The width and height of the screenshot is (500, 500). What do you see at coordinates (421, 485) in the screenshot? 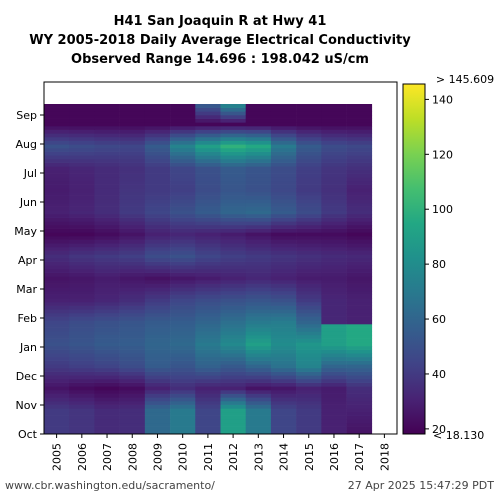
I see `timestamp: 27 Apr 2025 15:47:29 PDT` at bounding box center [421, 485].